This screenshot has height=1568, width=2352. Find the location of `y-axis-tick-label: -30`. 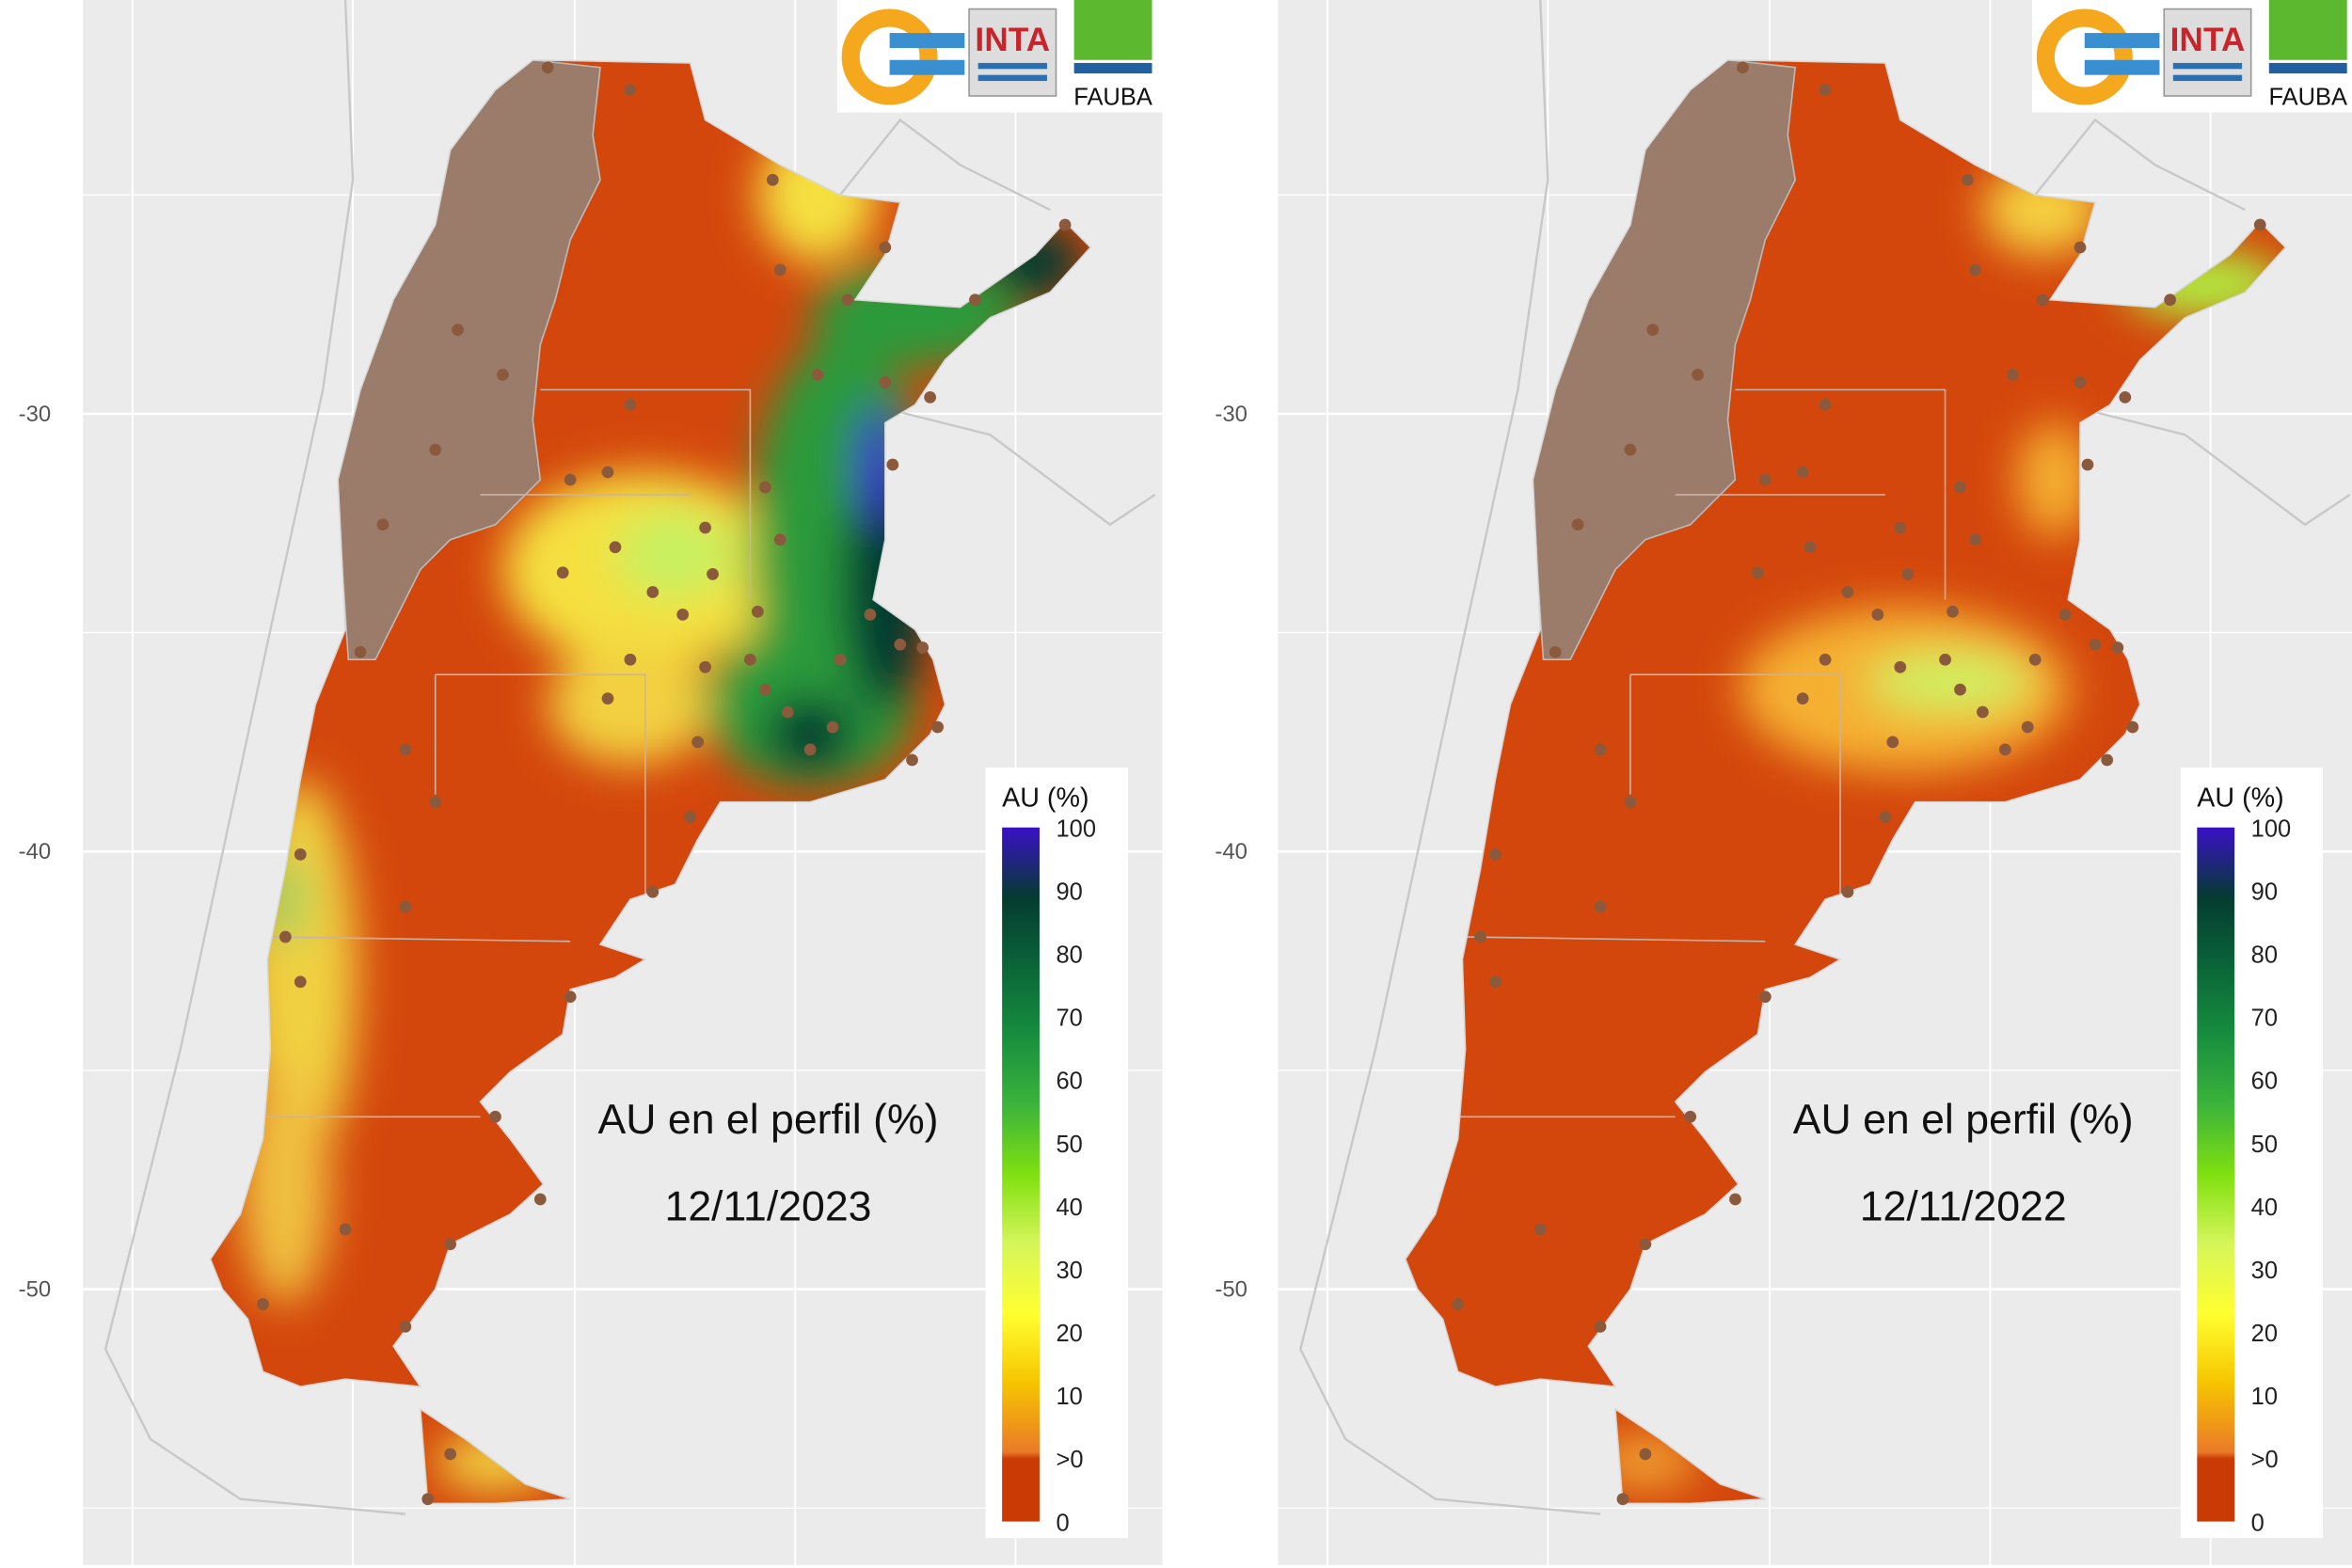

y-axis-tick-label: -30 is located at coordinates (1231, 414).